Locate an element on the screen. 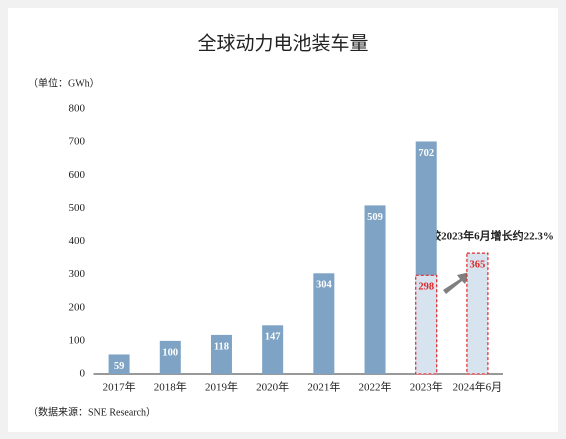 Image resolution: width=566 pixels, height=439 pixels. y-tick-label: 600 is located at coordinates (77, 175).